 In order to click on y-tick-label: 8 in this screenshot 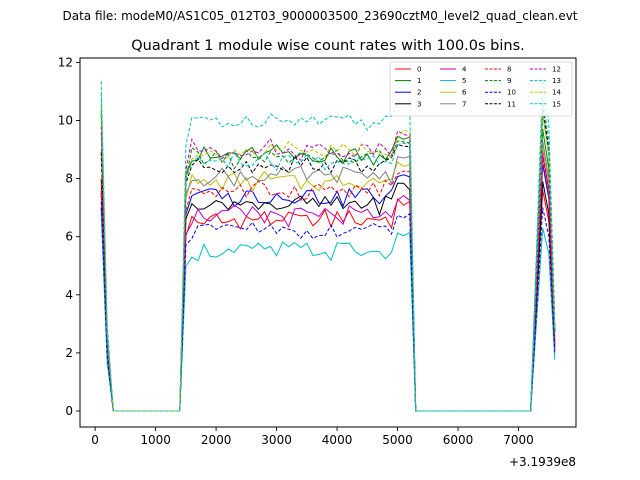, I will do `click(69, 179)`.